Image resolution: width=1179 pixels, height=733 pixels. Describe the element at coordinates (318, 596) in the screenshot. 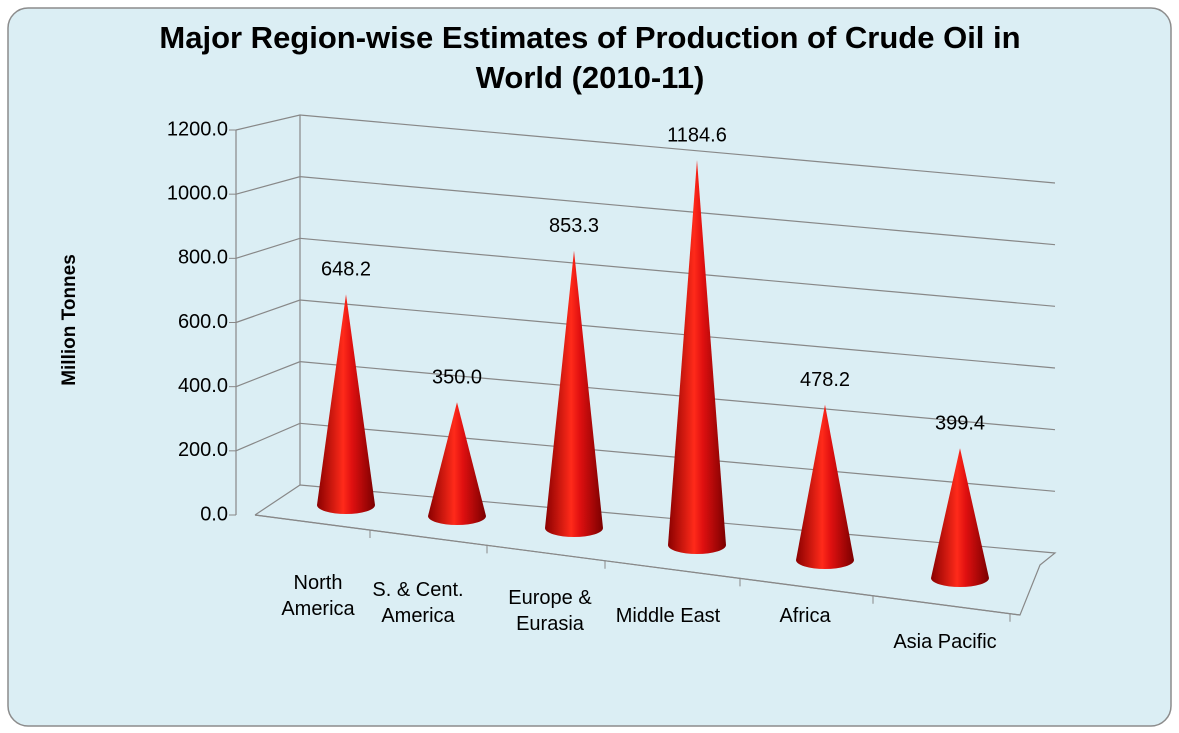

I see `x-tick-label: North America` at that location.